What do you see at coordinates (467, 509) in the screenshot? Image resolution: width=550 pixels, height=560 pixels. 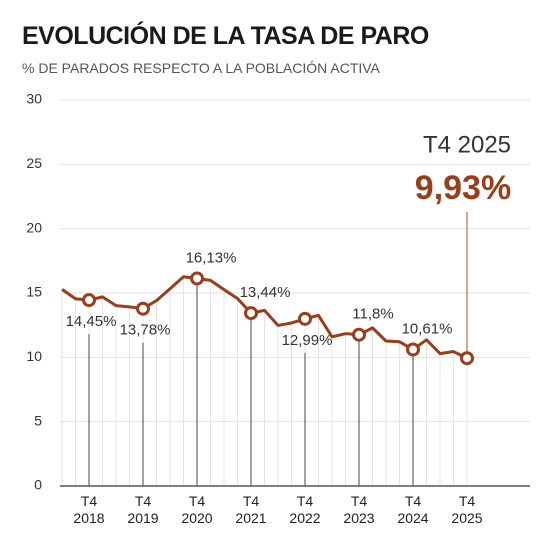 I see `x-tick-label: T4 2025` at bounding box center [467, 509].